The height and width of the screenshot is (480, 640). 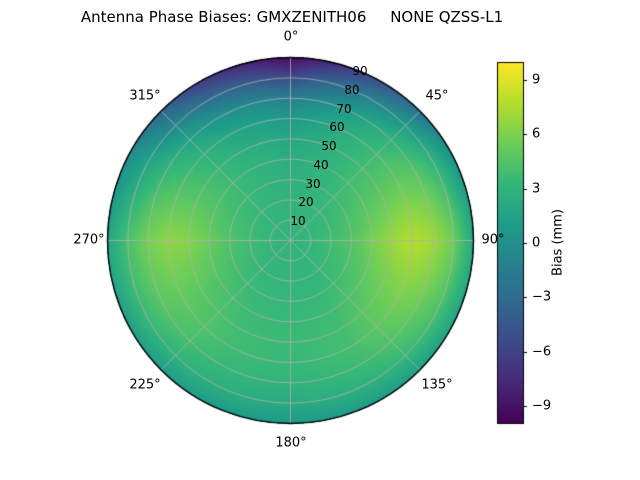 I want to click on colorbar-tick-label-m3: −3, so click(x=542, y=297).